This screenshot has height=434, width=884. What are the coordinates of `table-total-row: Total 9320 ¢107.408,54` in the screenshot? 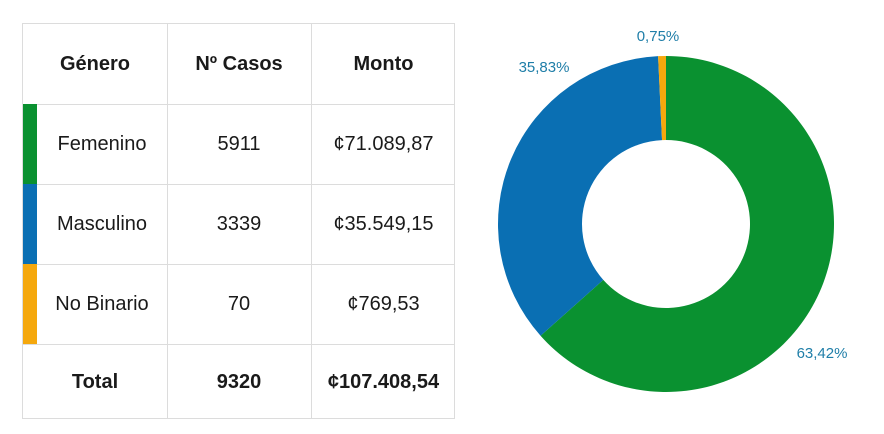 It's located at (238, 382).